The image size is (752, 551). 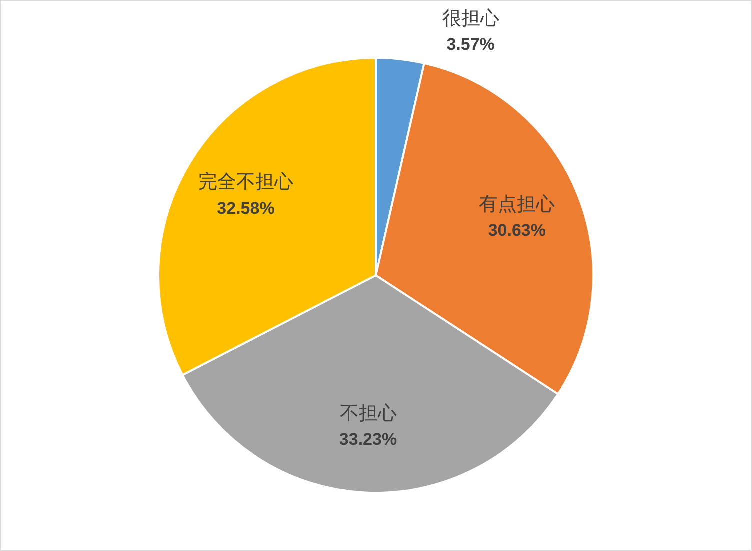 What do you see at coordinates (368, 413) in the screenshot?
I see `slice-label: 不担心` at bounding box center [368, 413].